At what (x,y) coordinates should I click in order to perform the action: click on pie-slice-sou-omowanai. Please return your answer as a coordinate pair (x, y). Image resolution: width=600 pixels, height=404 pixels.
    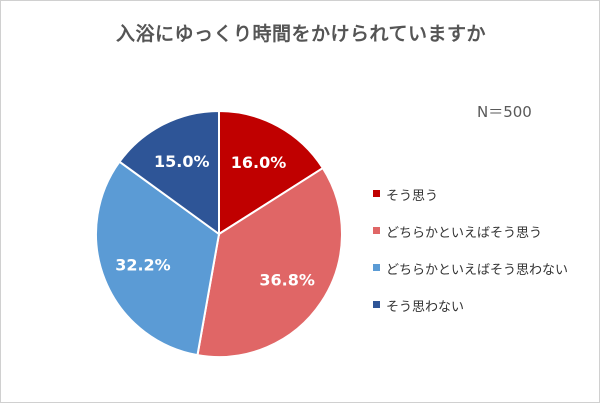
    Looking at the image, I should click on (169, 172).